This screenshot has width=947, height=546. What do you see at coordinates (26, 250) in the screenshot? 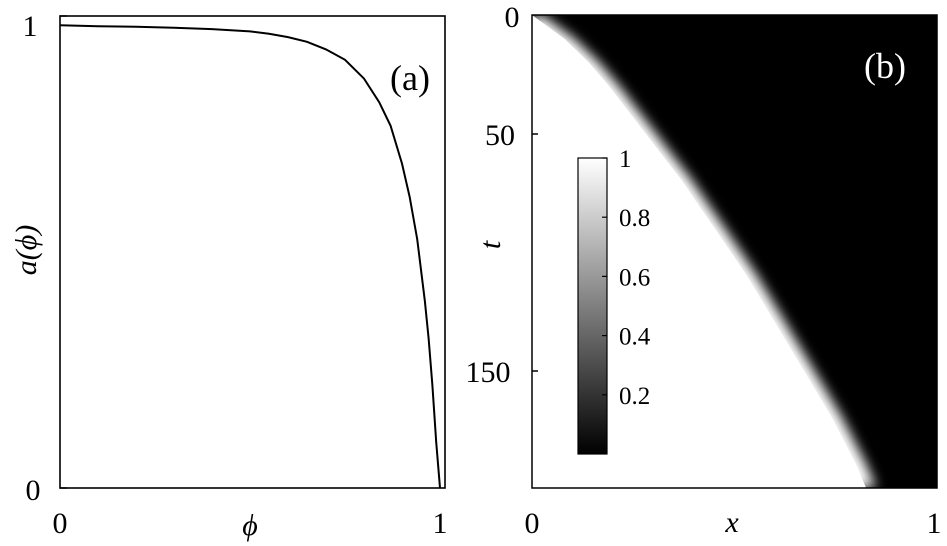
I see `panel-a-ylabel: a(ϕ)` at bounding box center [26, 250].